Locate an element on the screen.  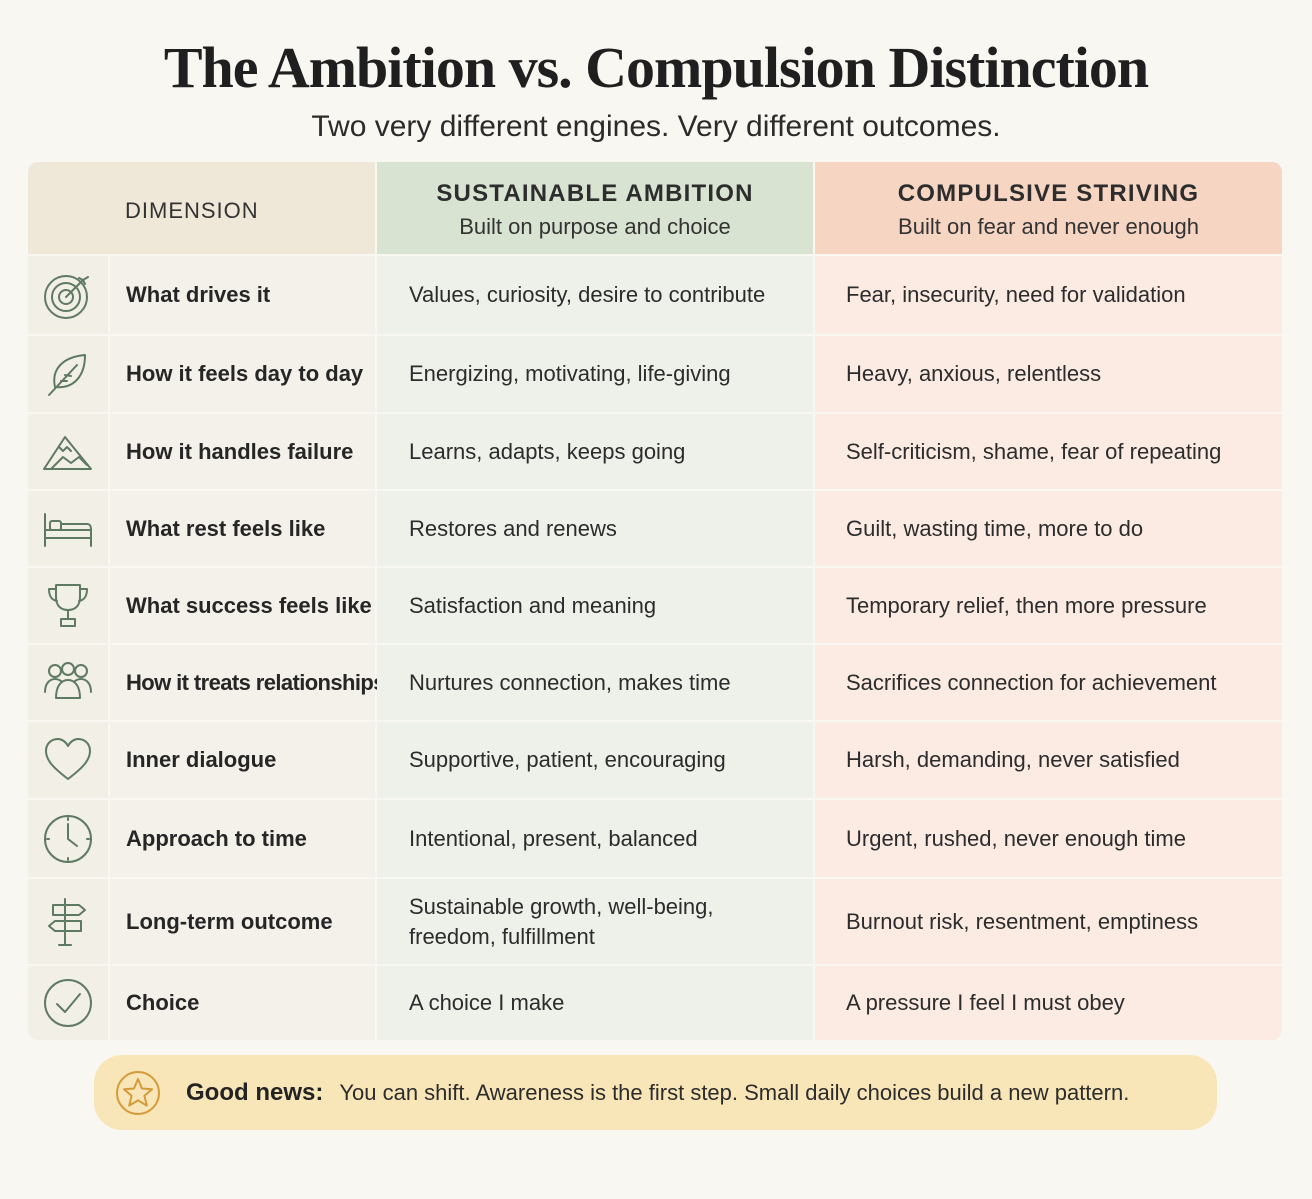
row-dimension: How it treats relationships is located at coordinates (247, 682).